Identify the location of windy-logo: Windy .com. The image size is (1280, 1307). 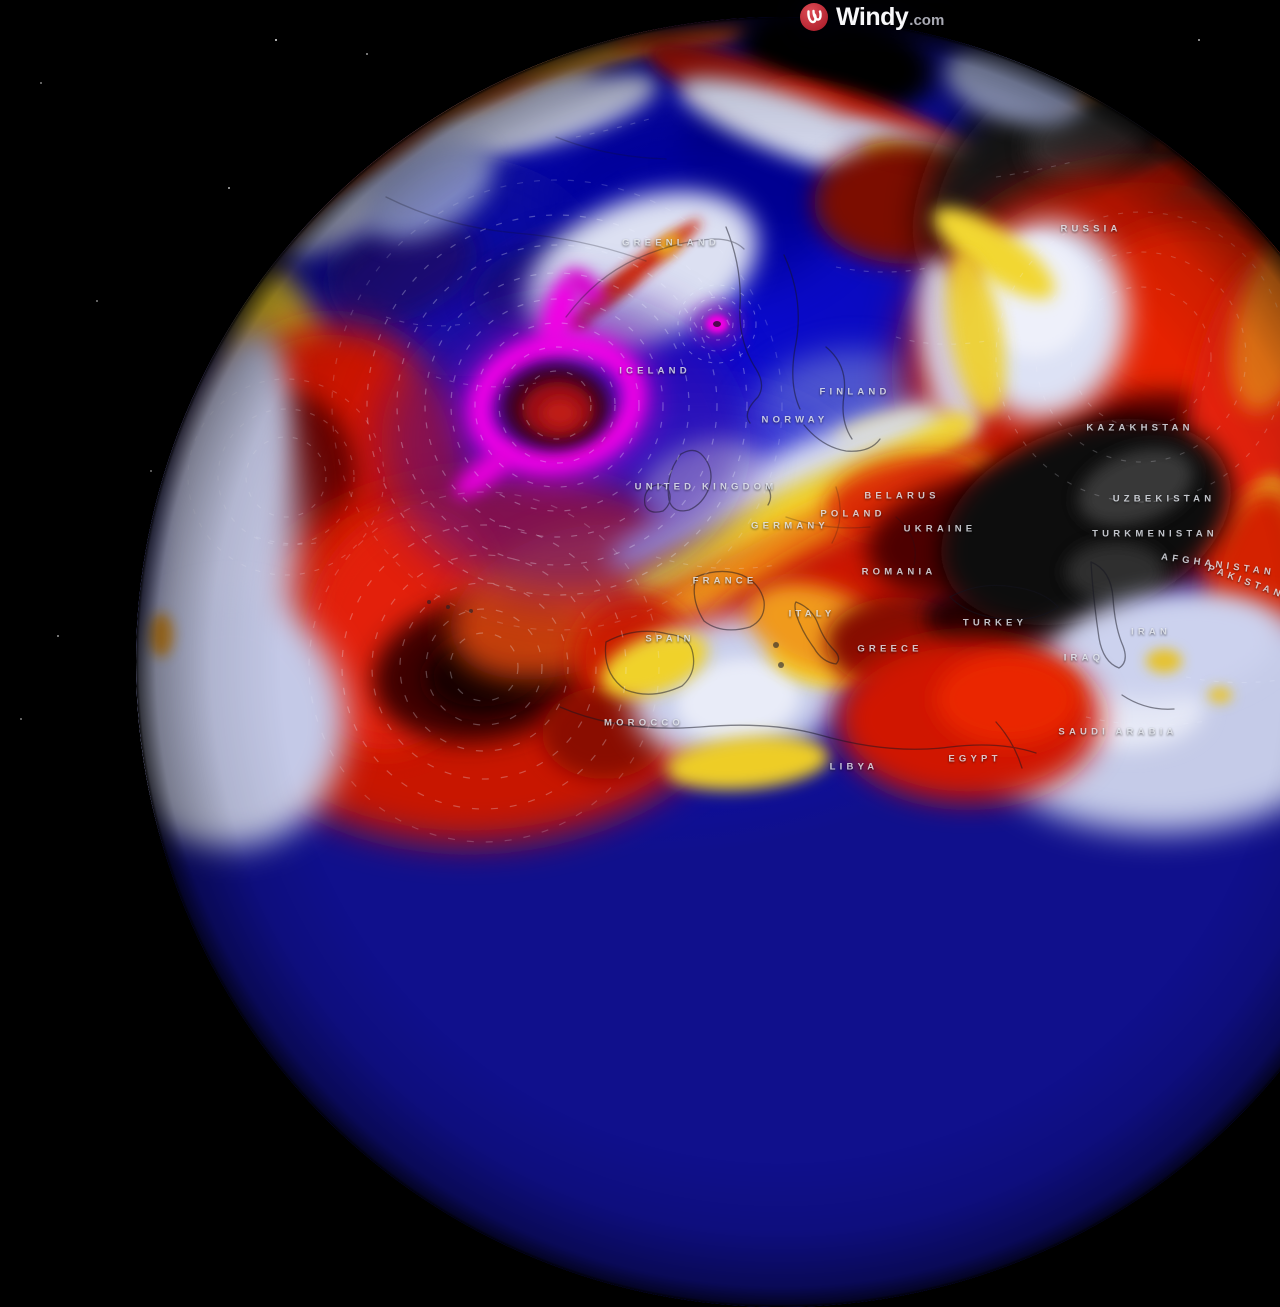
(871, 17).